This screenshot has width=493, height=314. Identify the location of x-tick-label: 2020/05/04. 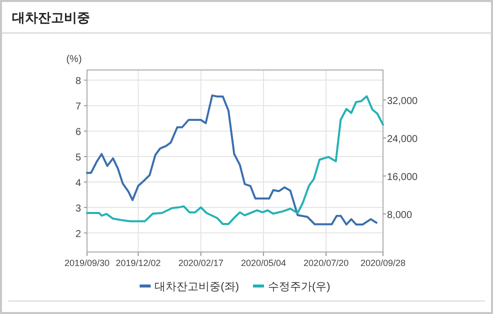
(263, 263).